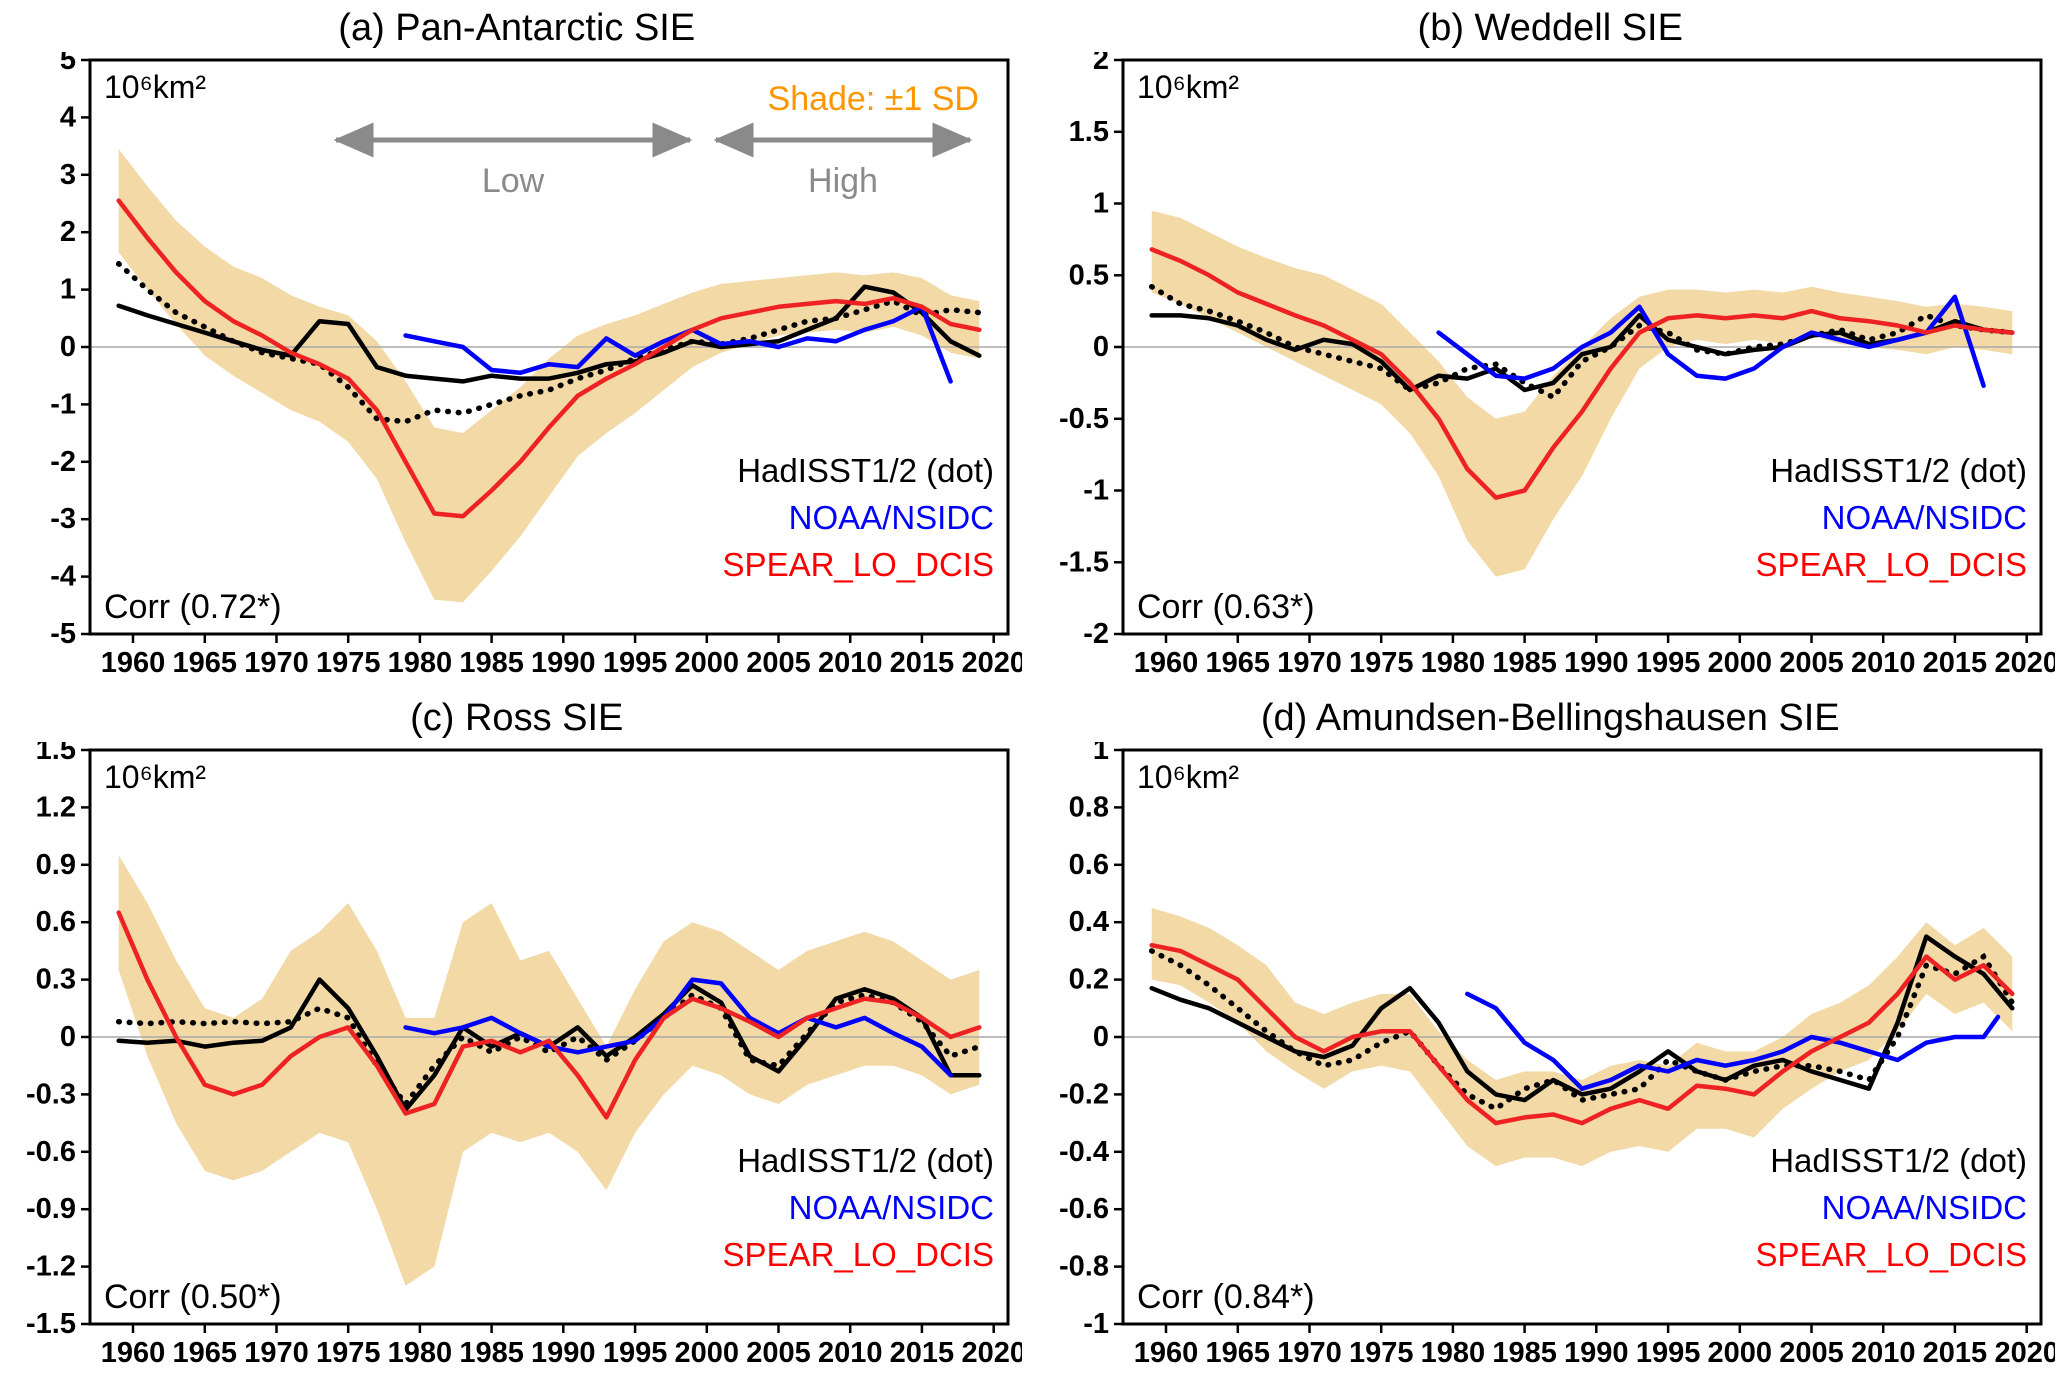  What do you see at coordinates (513, 181) in the screenshot?
I see `low-range-label: Low` at bounding box center [513, 181].